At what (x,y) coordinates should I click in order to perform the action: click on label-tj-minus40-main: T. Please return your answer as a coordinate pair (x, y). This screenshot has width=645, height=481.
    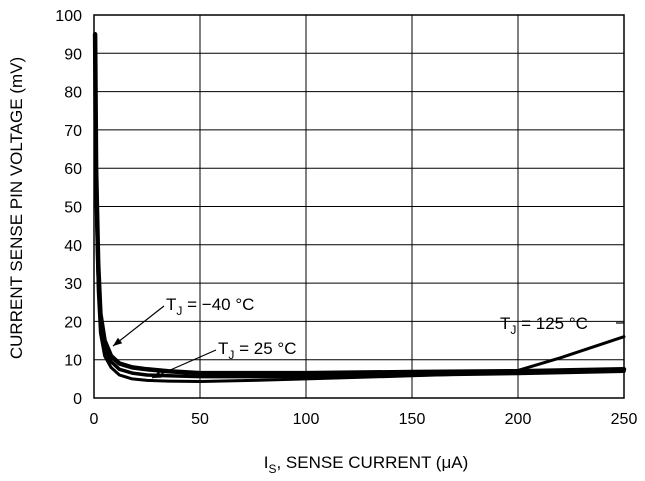
    Looking at the image, I should click on (171, 304).